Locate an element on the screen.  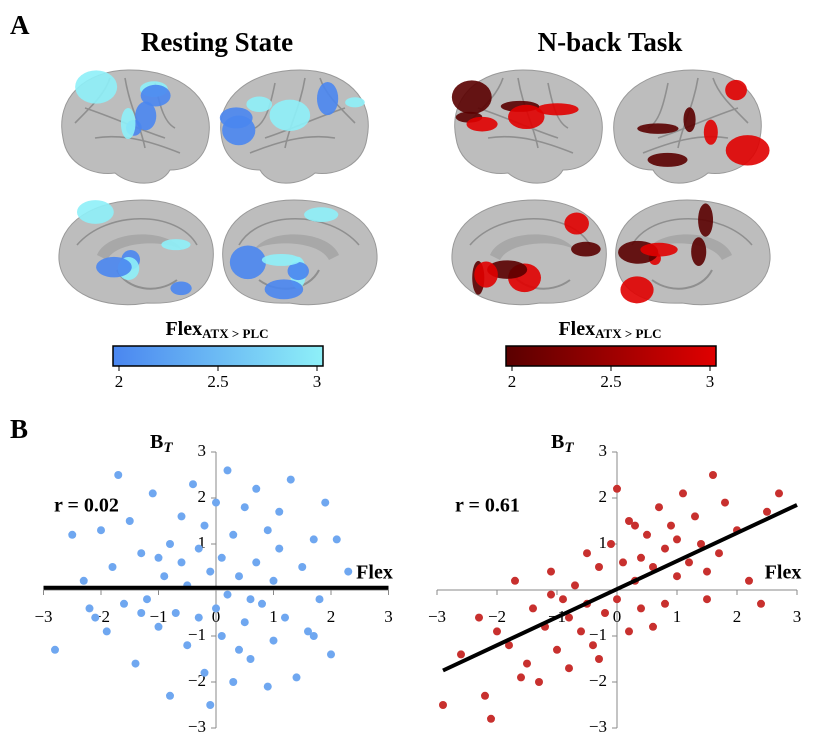
y-tick-label: −3 is located at coordinates (598, 726).